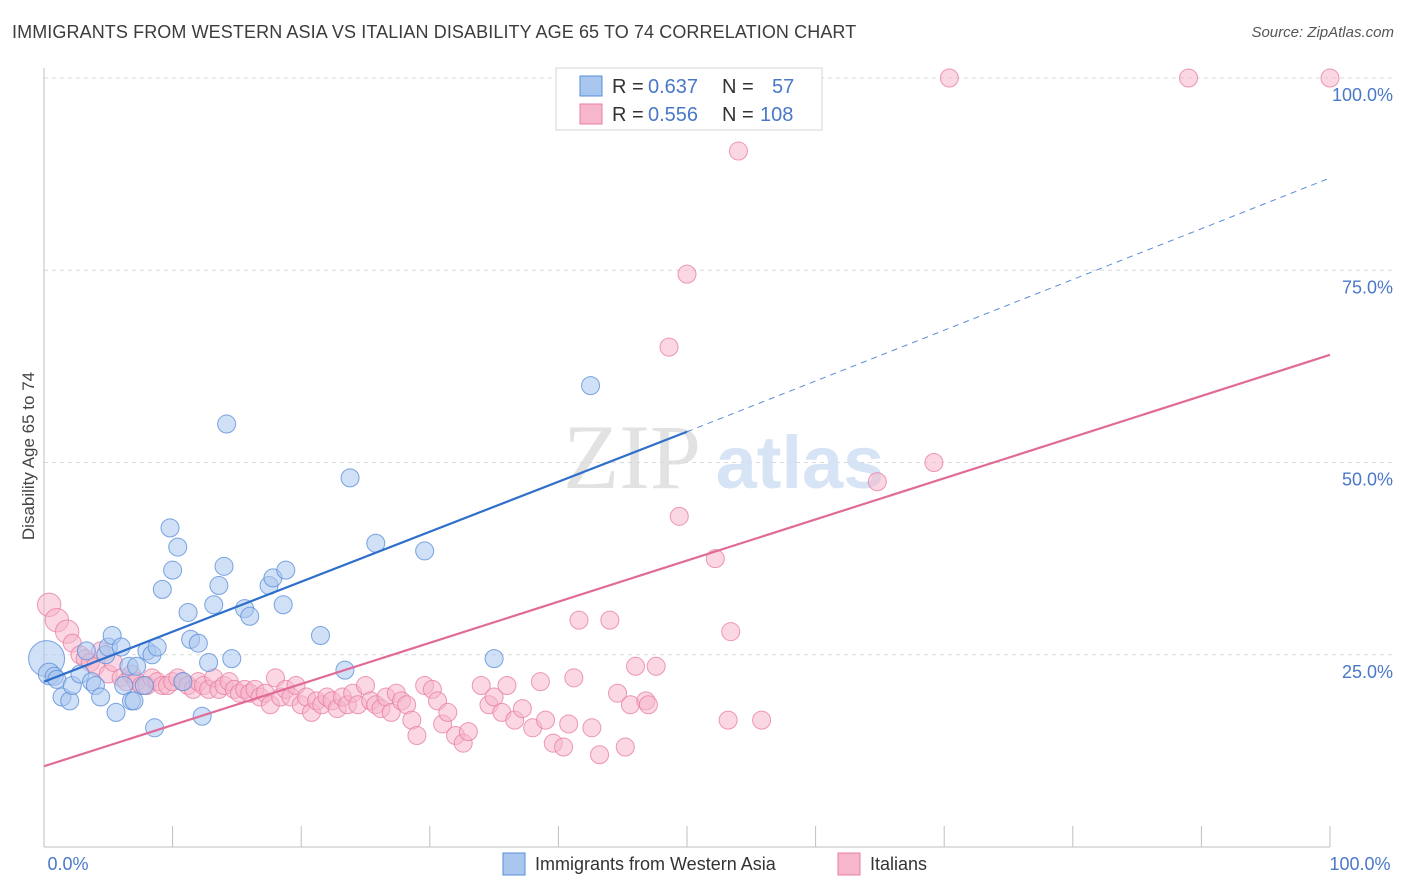 The height and width of the screenshot is (892, 1406). What do you see at coordinates (628, 87) in the screenshot?
I see `stats-r-label-blue: R =` at bounding box center [628, 87].